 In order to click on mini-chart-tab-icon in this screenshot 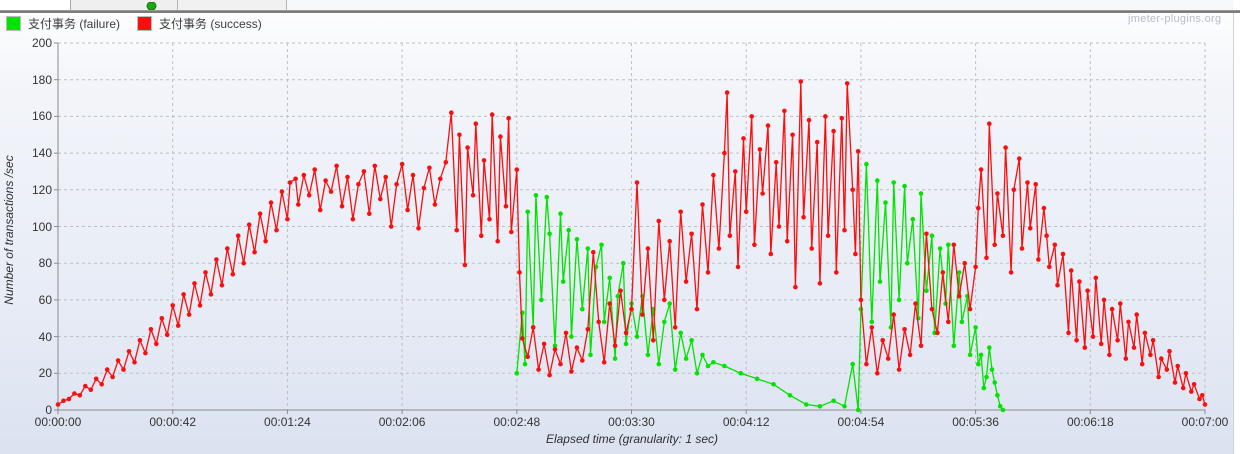, I will do `click(151, 6)`.